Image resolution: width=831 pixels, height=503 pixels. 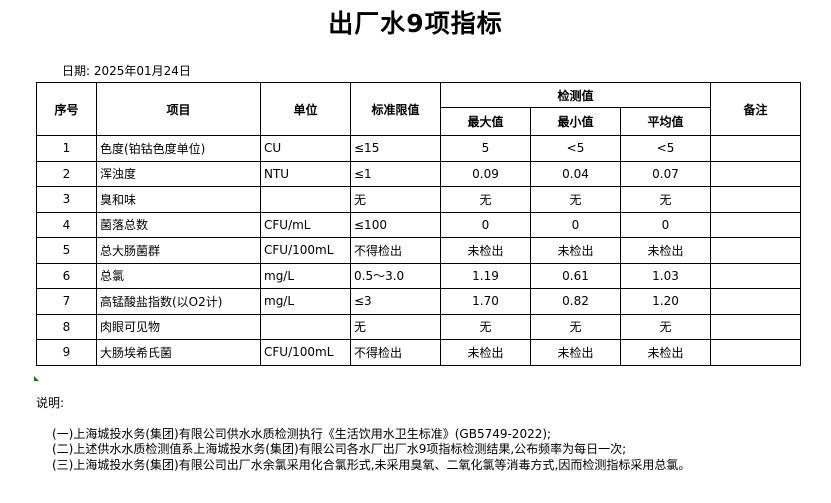 I want to click on header-item: 项目, so click(x=178, y=109).